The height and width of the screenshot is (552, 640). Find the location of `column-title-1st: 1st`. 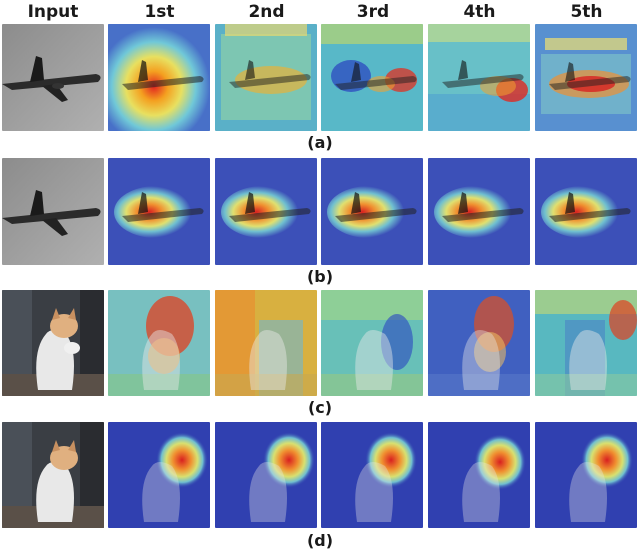

column-title-1st: 1st is located at coordinates (159, 12).